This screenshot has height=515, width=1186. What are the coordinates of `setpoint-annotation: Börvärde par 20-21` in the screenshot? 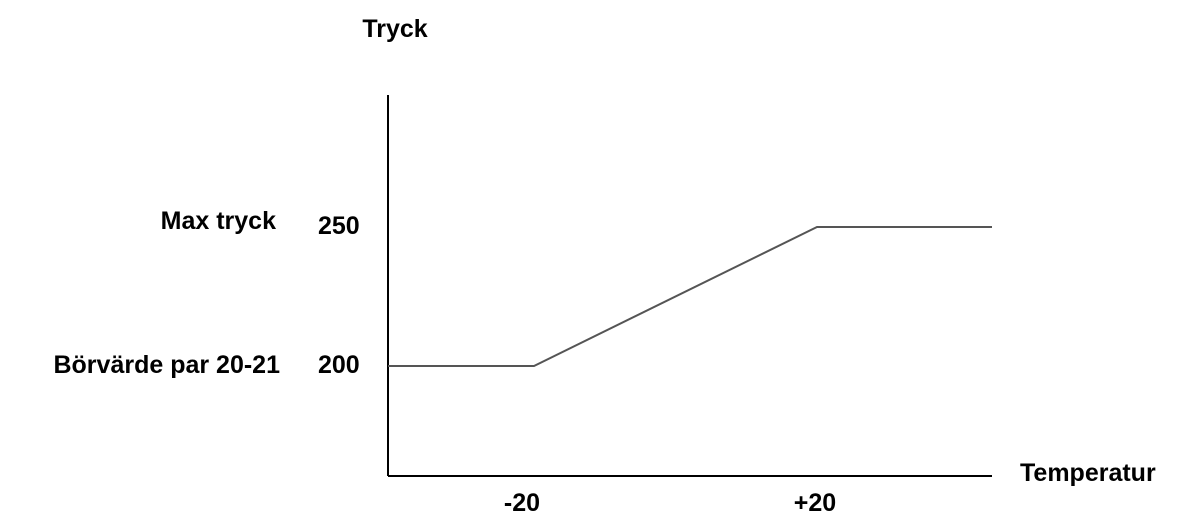 It's located at (166, 365).